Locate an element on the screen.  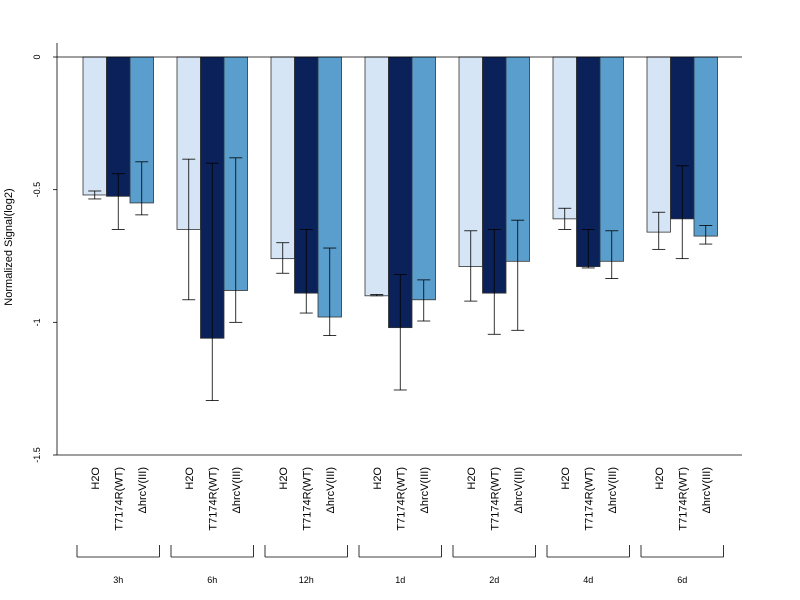
group-label: 12h is located at coordinates (306, 580).